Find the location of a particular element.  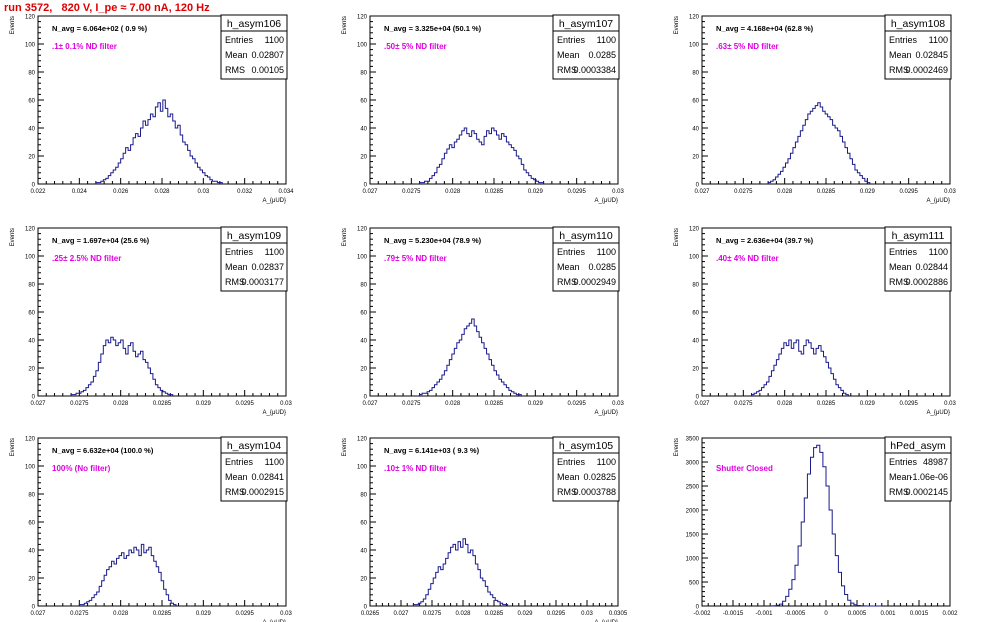

histogram-name: h_asym110 is located at coordinates (586, 236).